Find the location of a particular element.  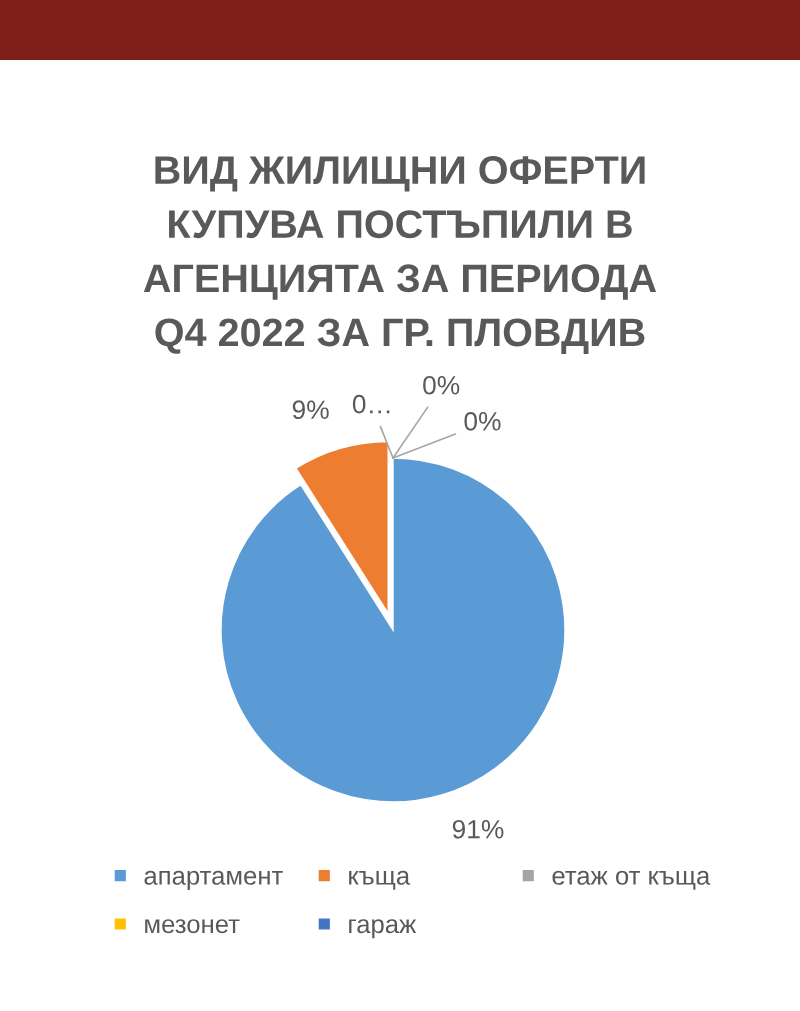

legend-label: къща is located at coordinates (380, 880).